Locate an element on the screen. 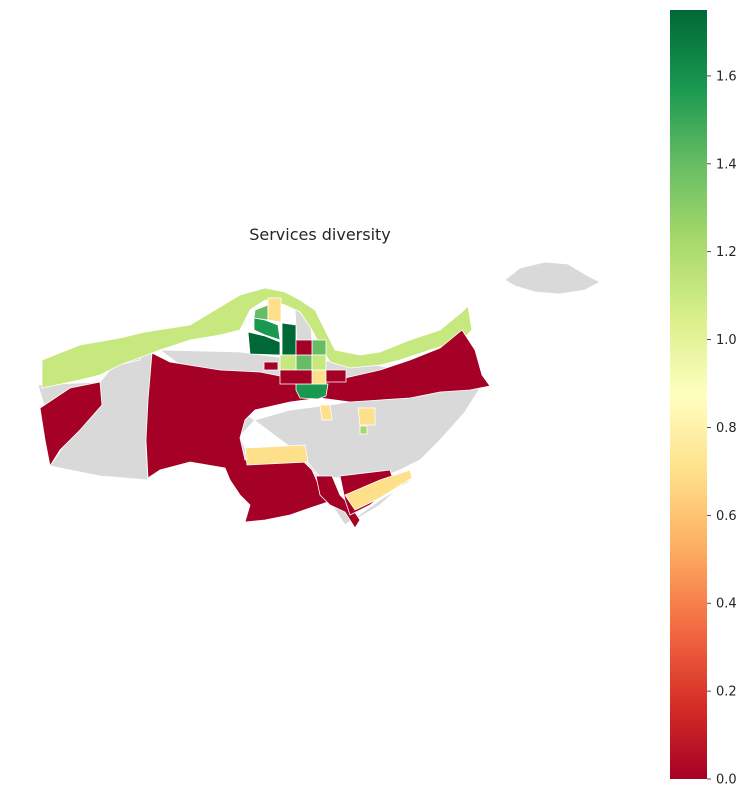 The image size is (749, 798). district-yellow-diagonal is located at coordinates (378, 490).